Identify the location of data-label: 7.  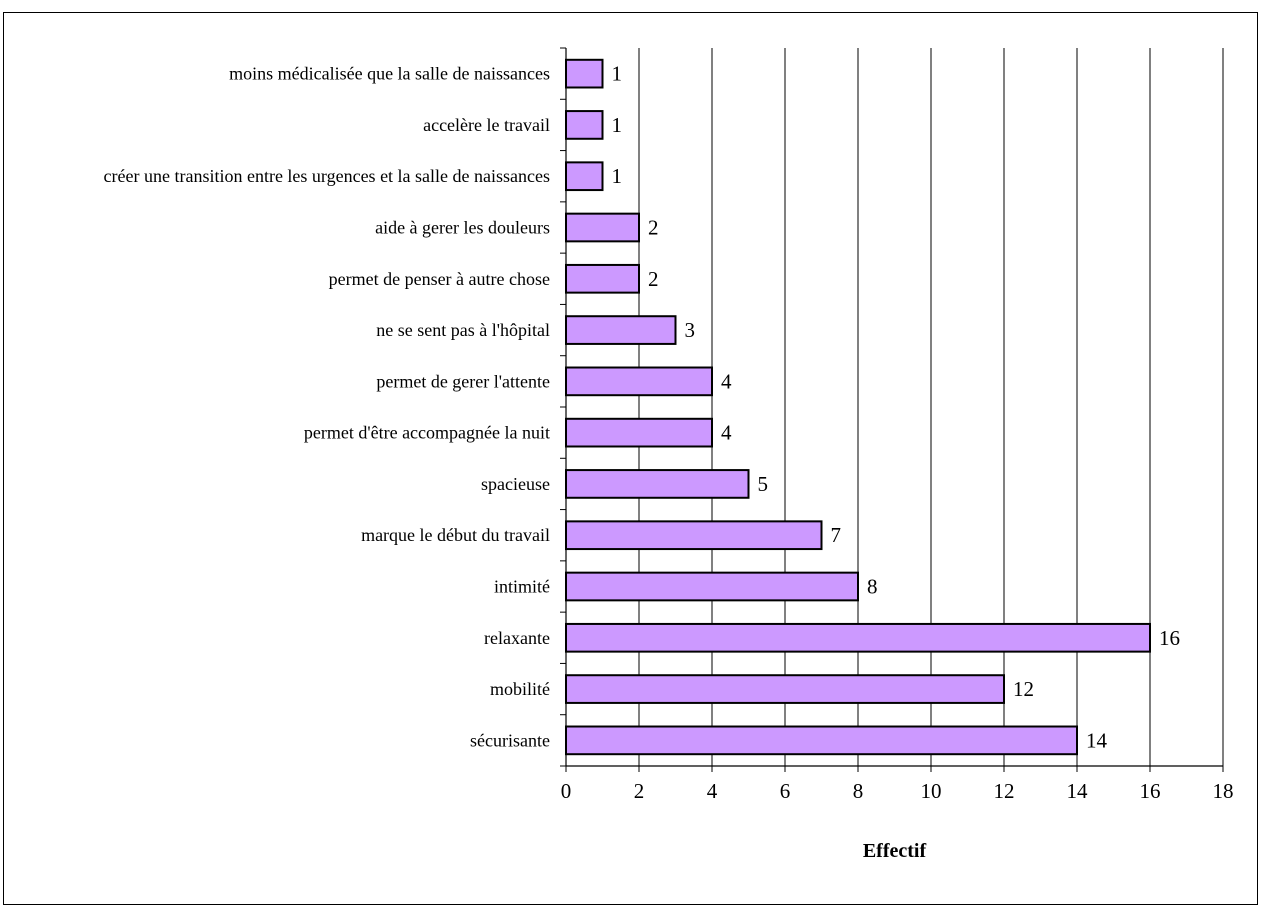
(836, 535).